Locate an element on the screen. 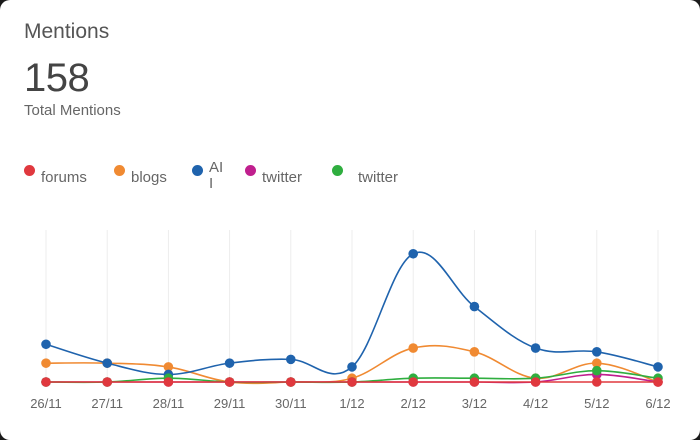  data-point-forums-3/12 is located at coordinates (474, 382).